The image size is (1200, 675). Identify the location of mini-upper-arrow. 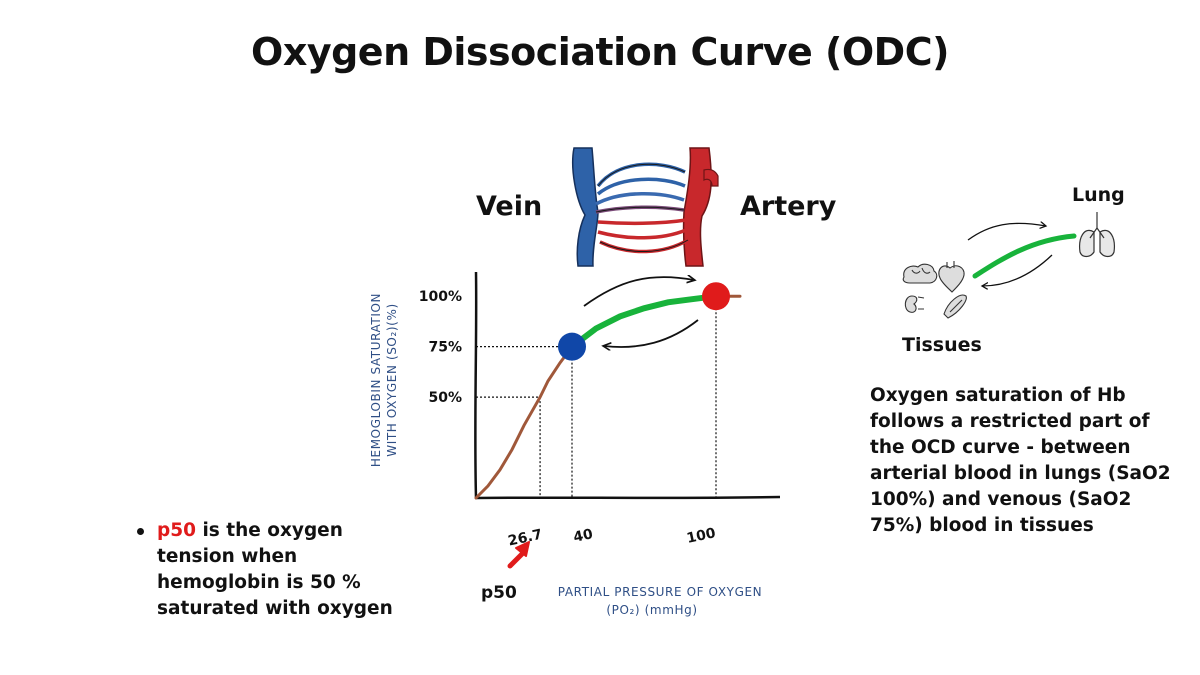
(1006, 232).